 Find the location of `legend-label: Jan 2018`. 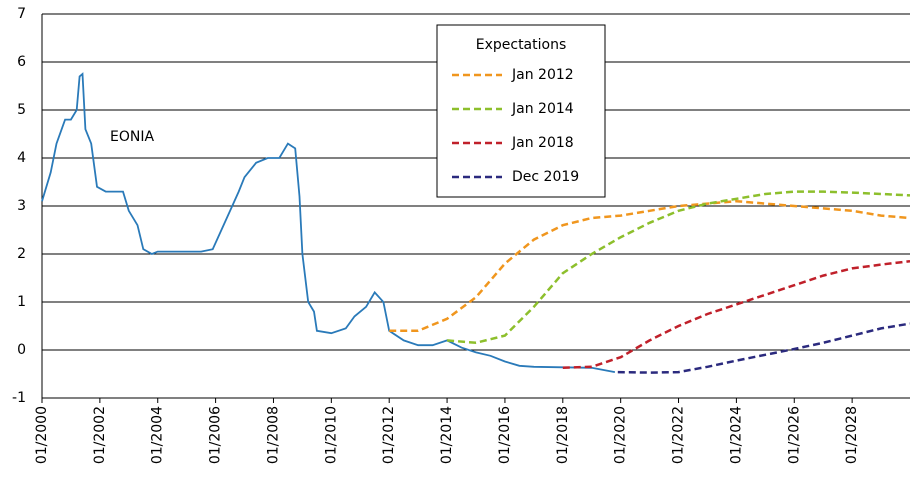

legend-label: Jan 2018 is located at coordinates (542, 143).